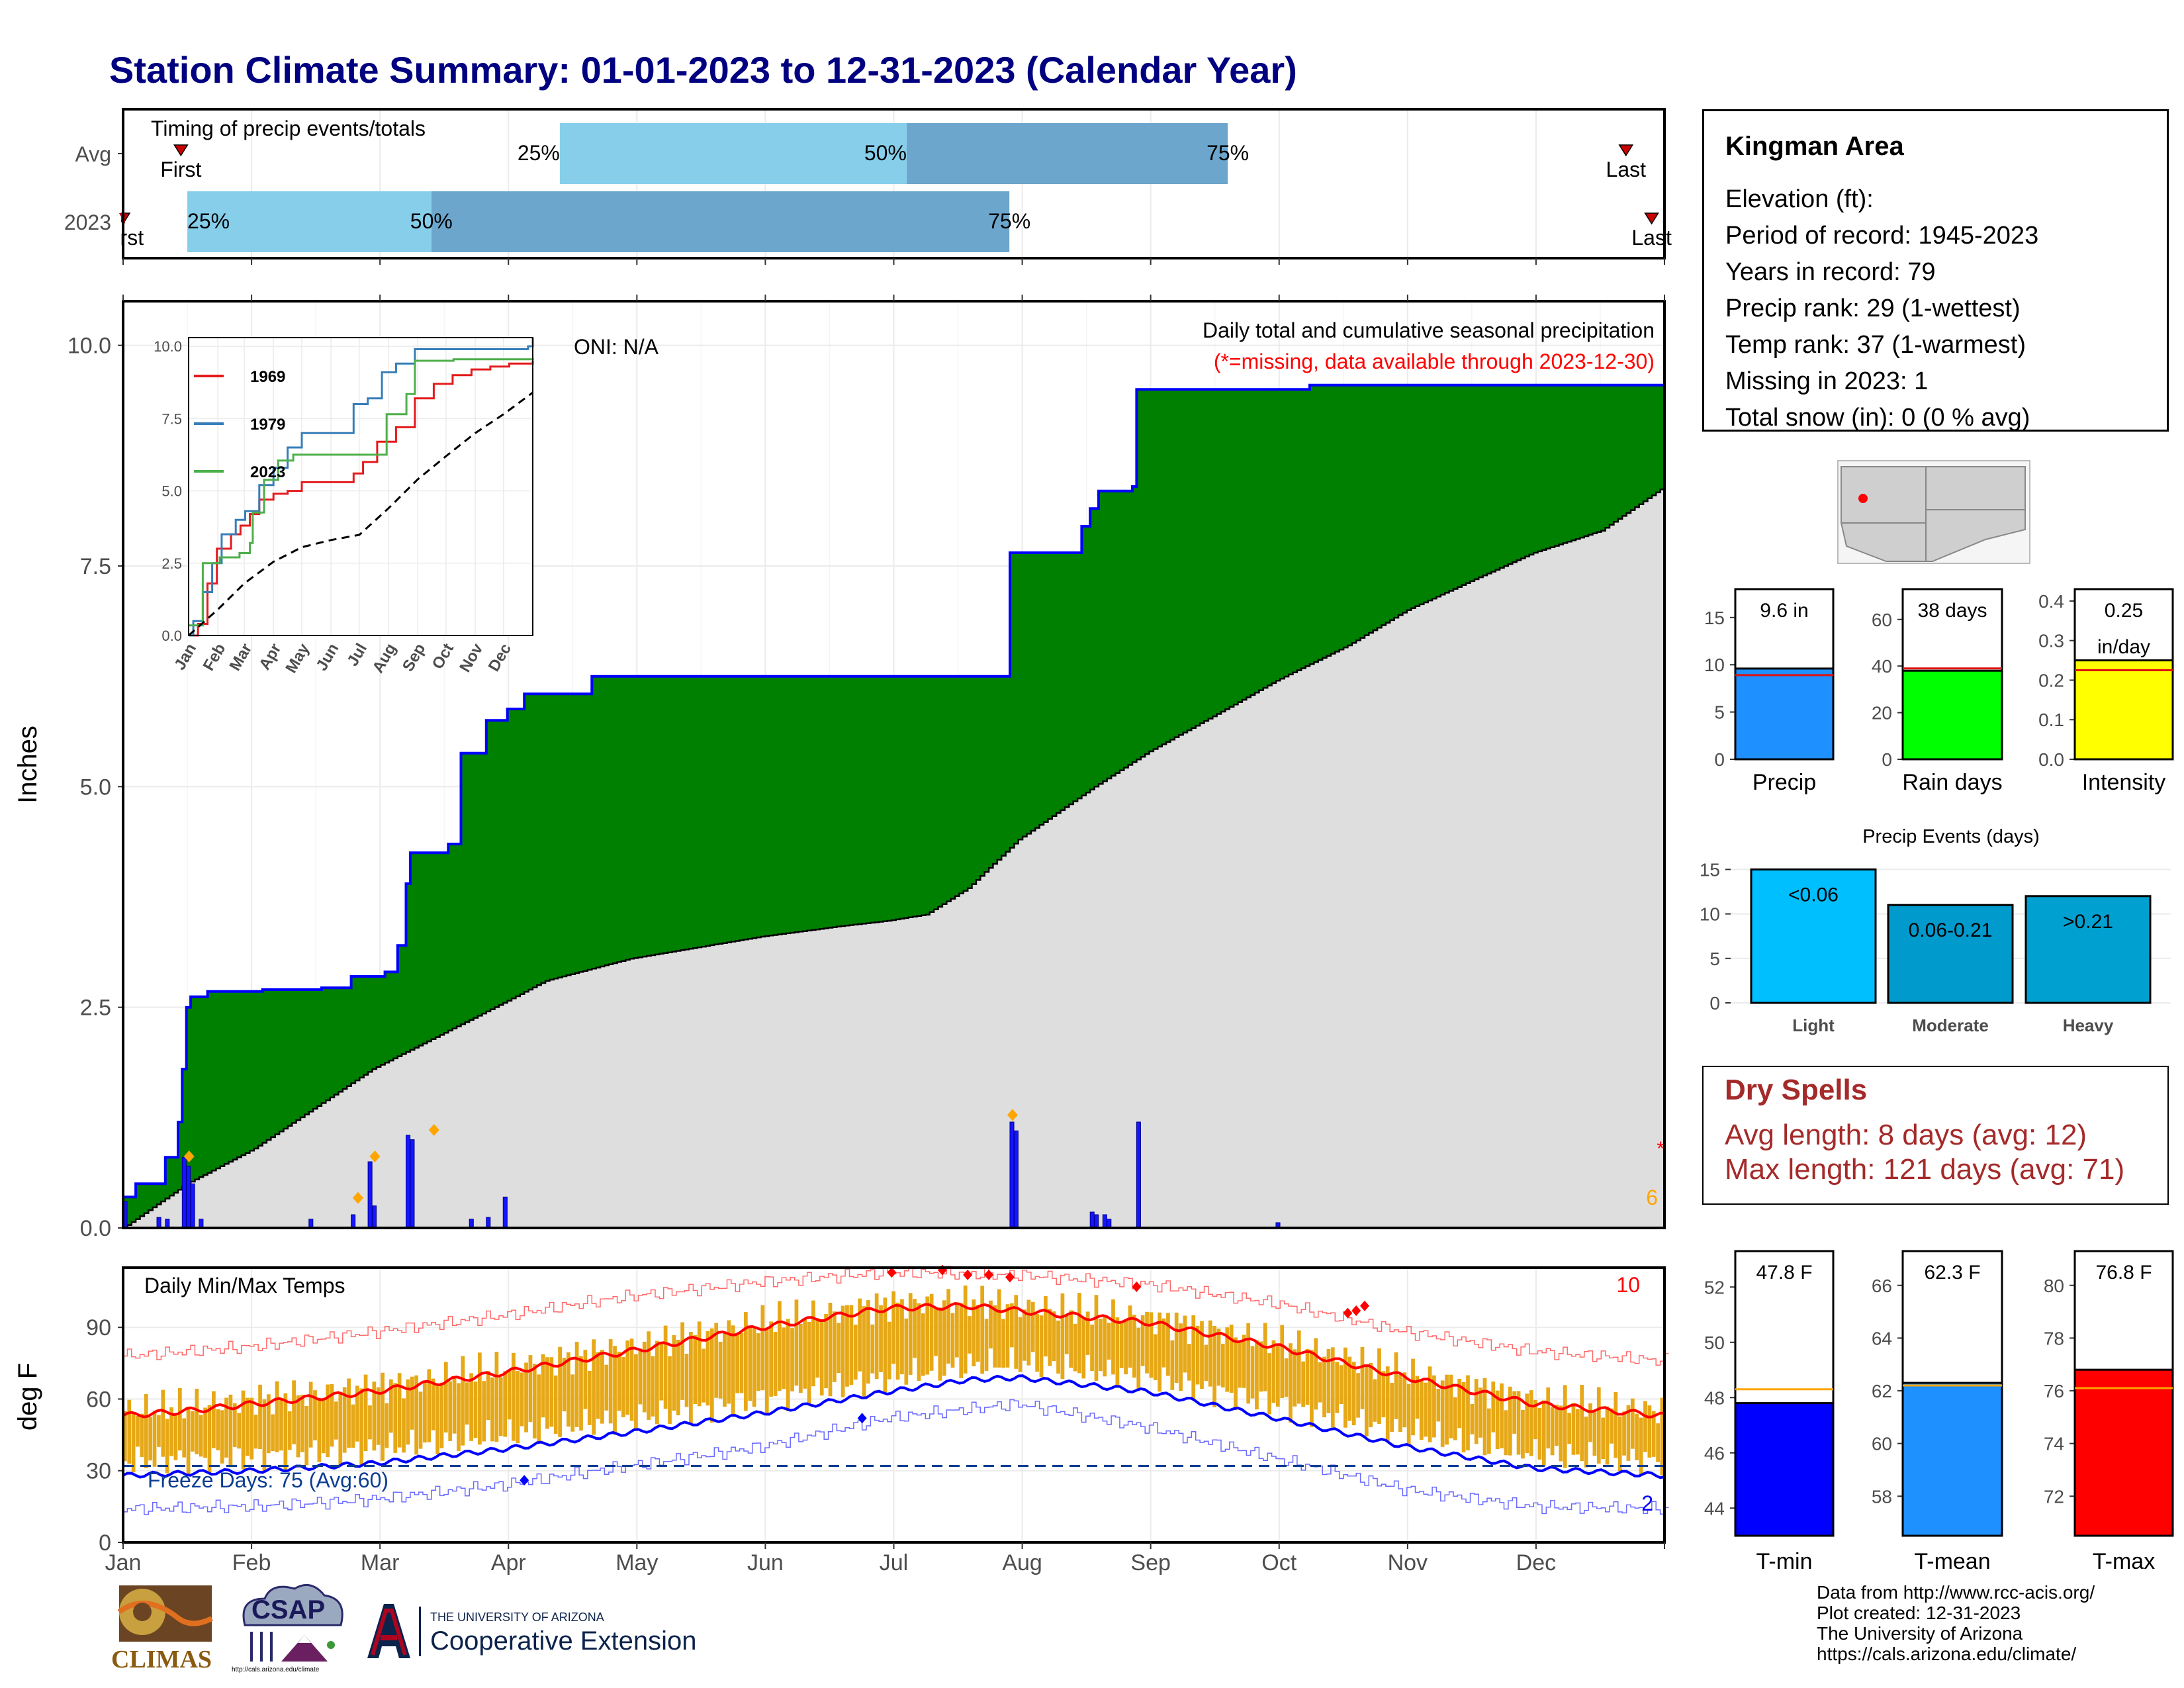  I want to click on temp-y-tick-label: 0, so click(105, 1543).